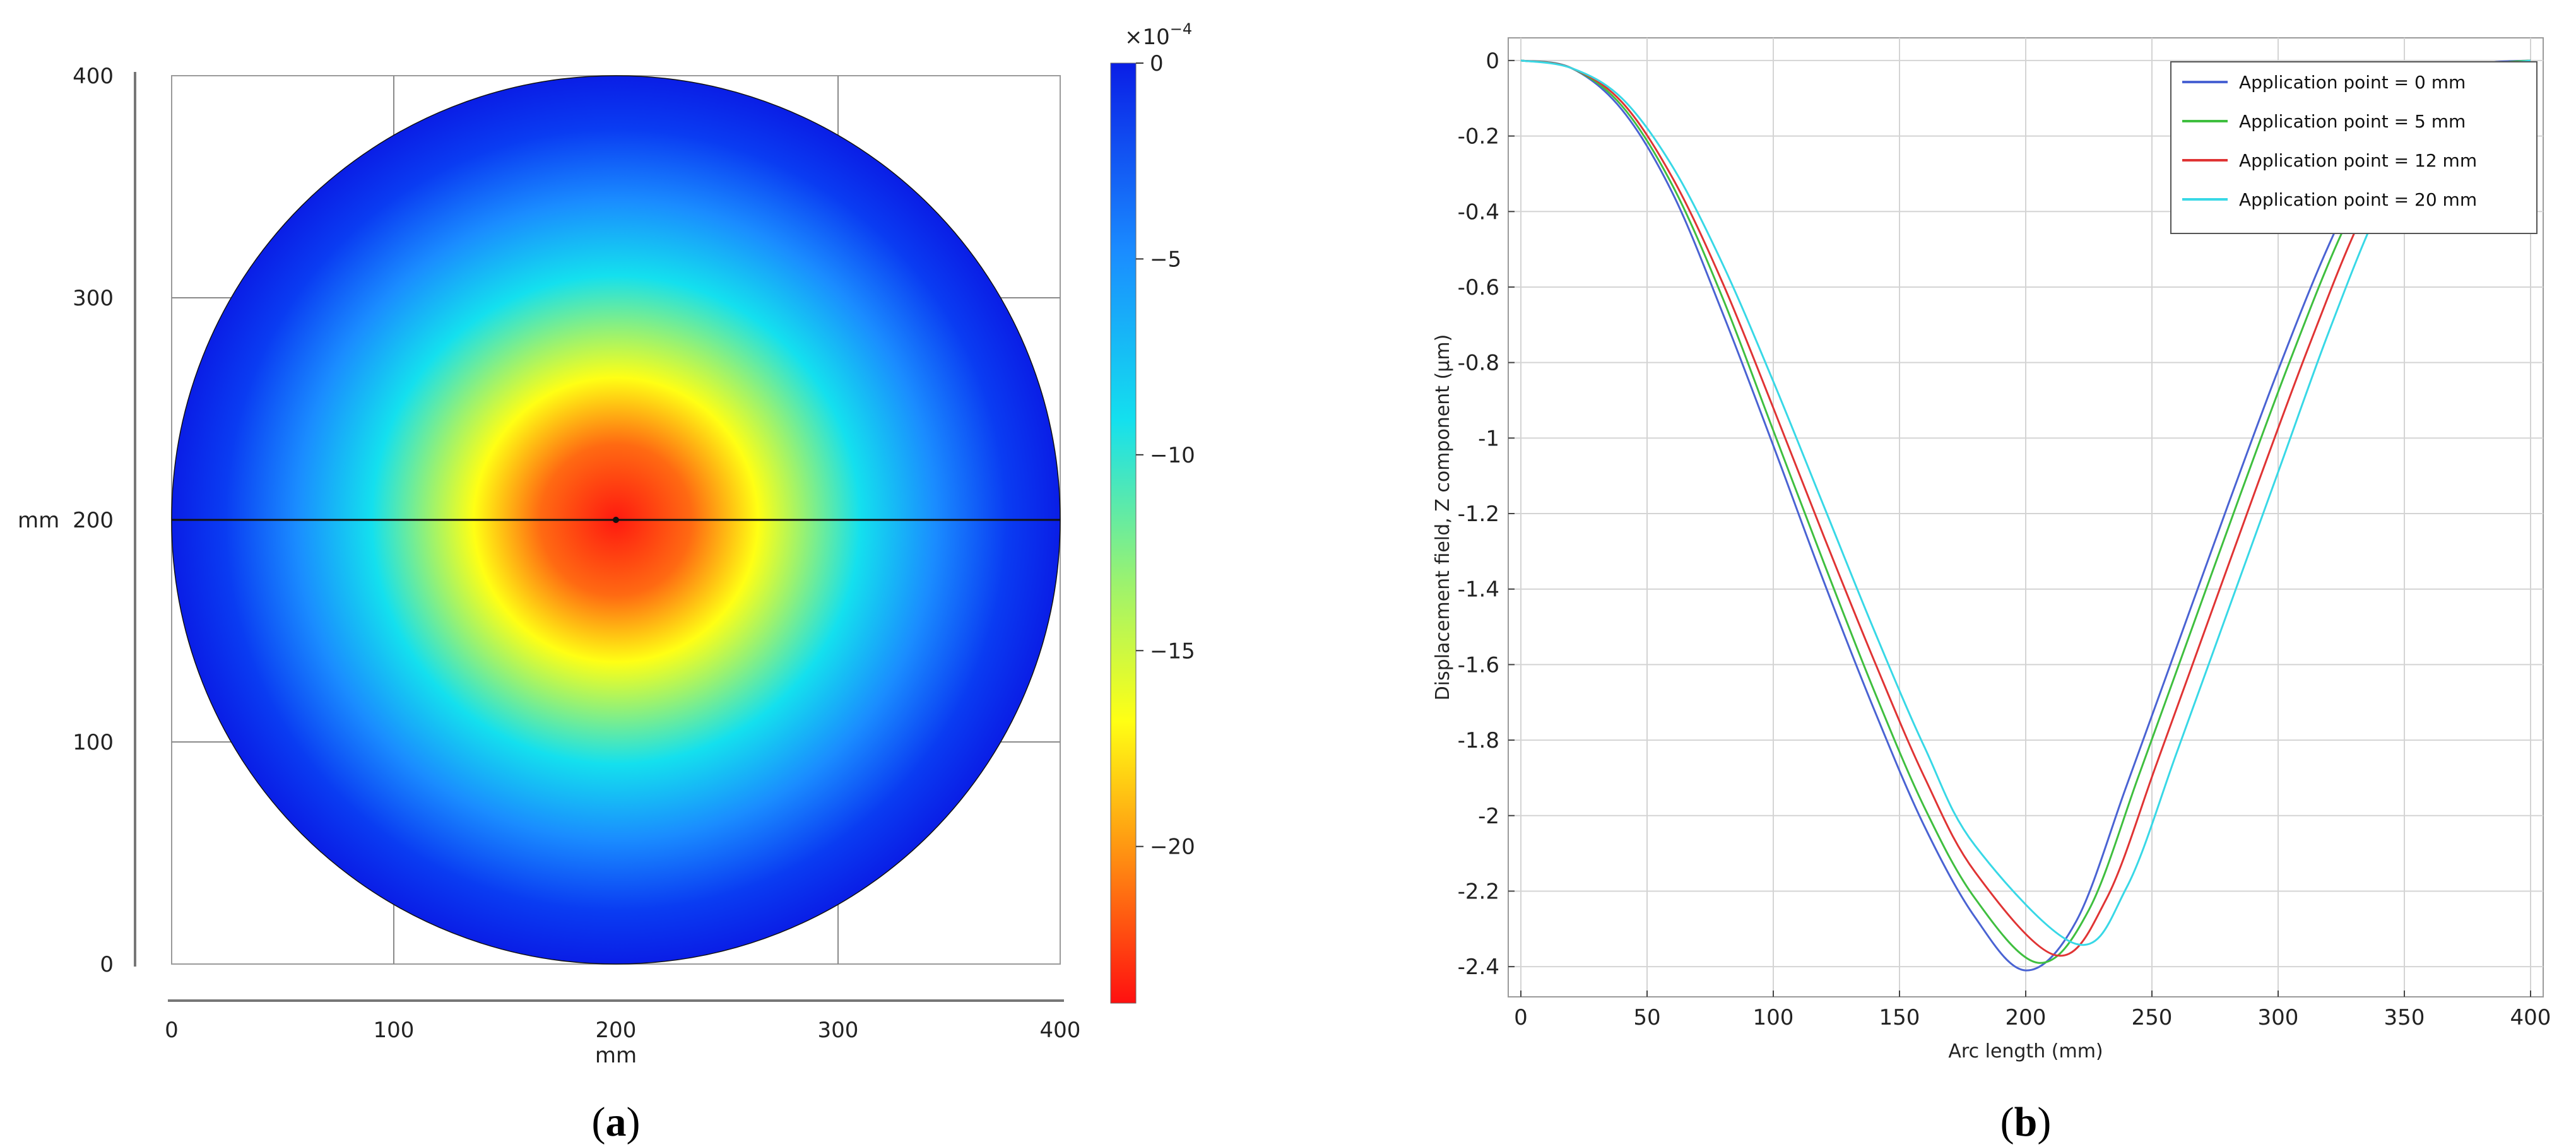  What do you see at coordinates (1478, 891) in the screenshot?
I see `y-tick-label: -2.2` at bounding box center [1478, 891].